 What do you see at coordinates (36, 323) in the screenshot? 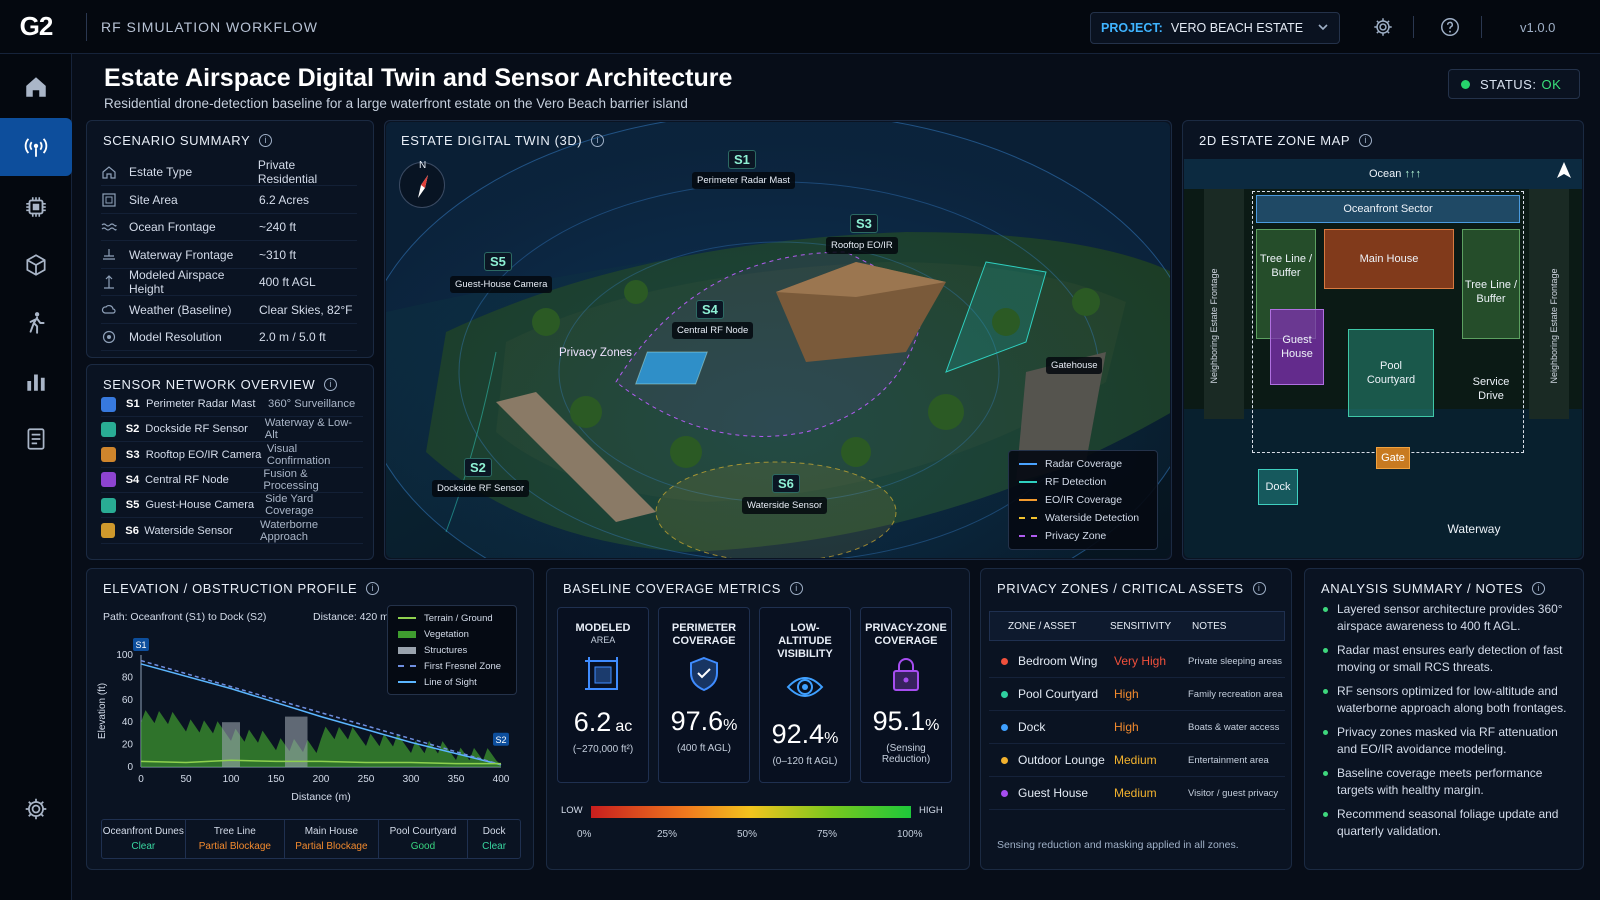
I see `nav-personnel` at bounding box center [36, 323].